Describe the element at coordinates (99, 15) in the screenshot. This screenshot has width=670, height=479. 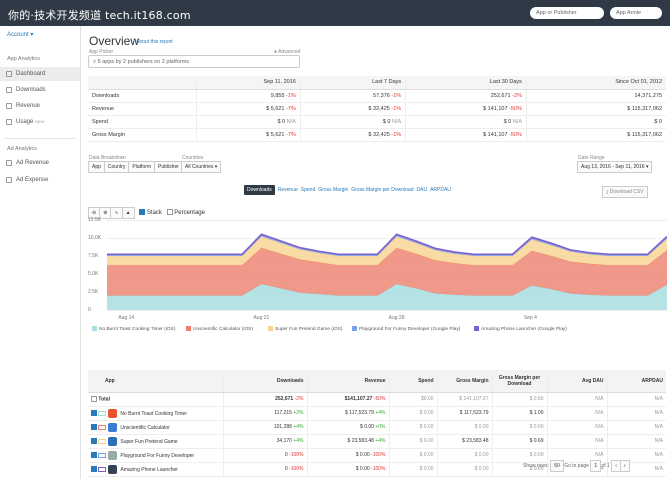
I see `watermark: 你的·技术开发频道 tech.it168.com` at that location.